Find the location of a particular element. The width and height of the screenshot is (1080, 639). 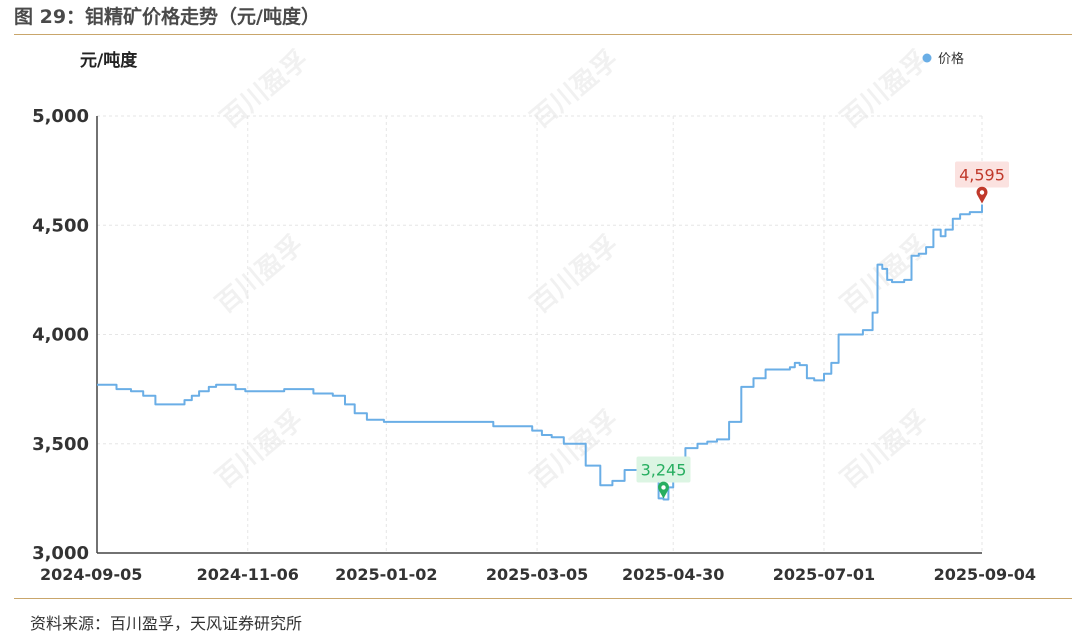

y-tick-label: 5,000 is located at coordinates (60, 116).